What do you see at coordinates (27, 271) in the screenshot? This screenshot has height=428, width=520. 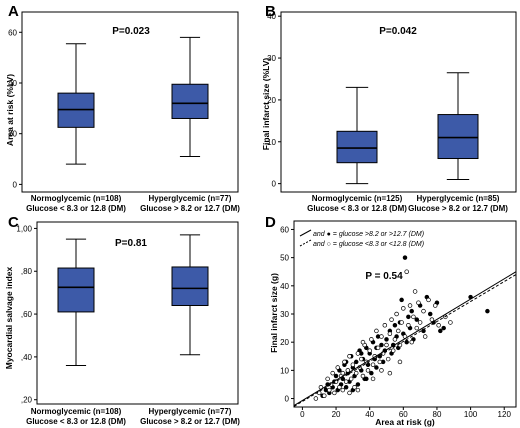 I see `y-tick-label: ,80` at bounding box center [27, 271].